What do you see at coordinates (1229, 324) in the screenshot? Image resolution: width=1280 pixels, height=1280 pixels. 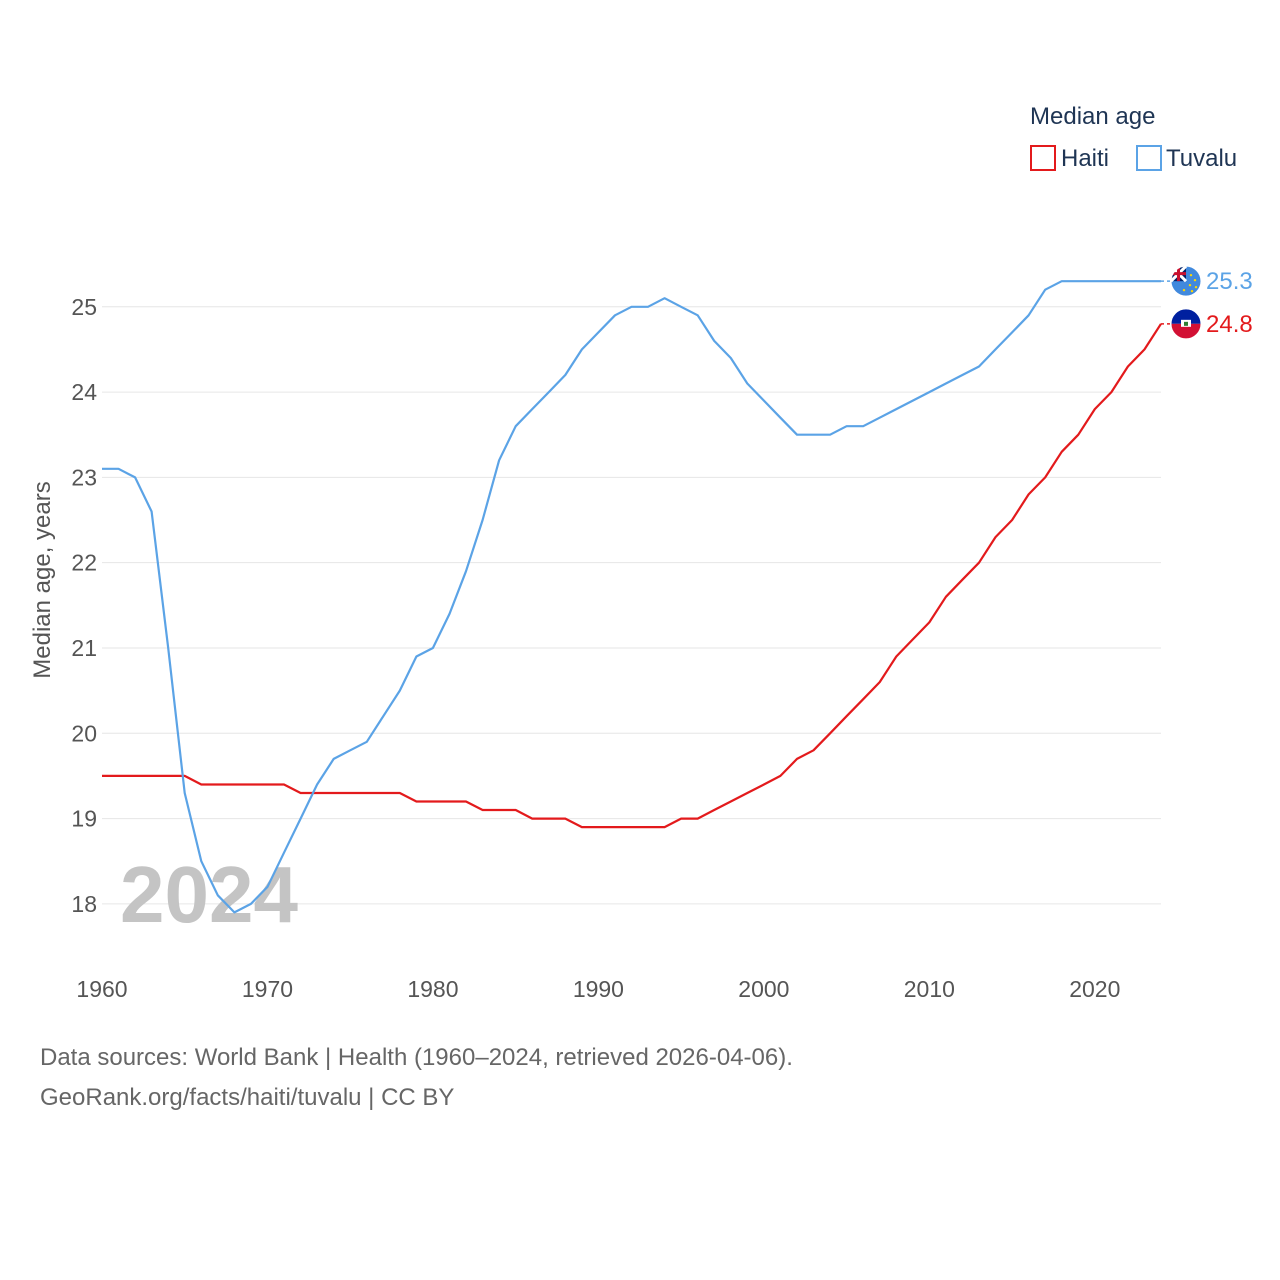 I see `end-value-label-haiti: 24.8` at bounding box center [1229, 324].